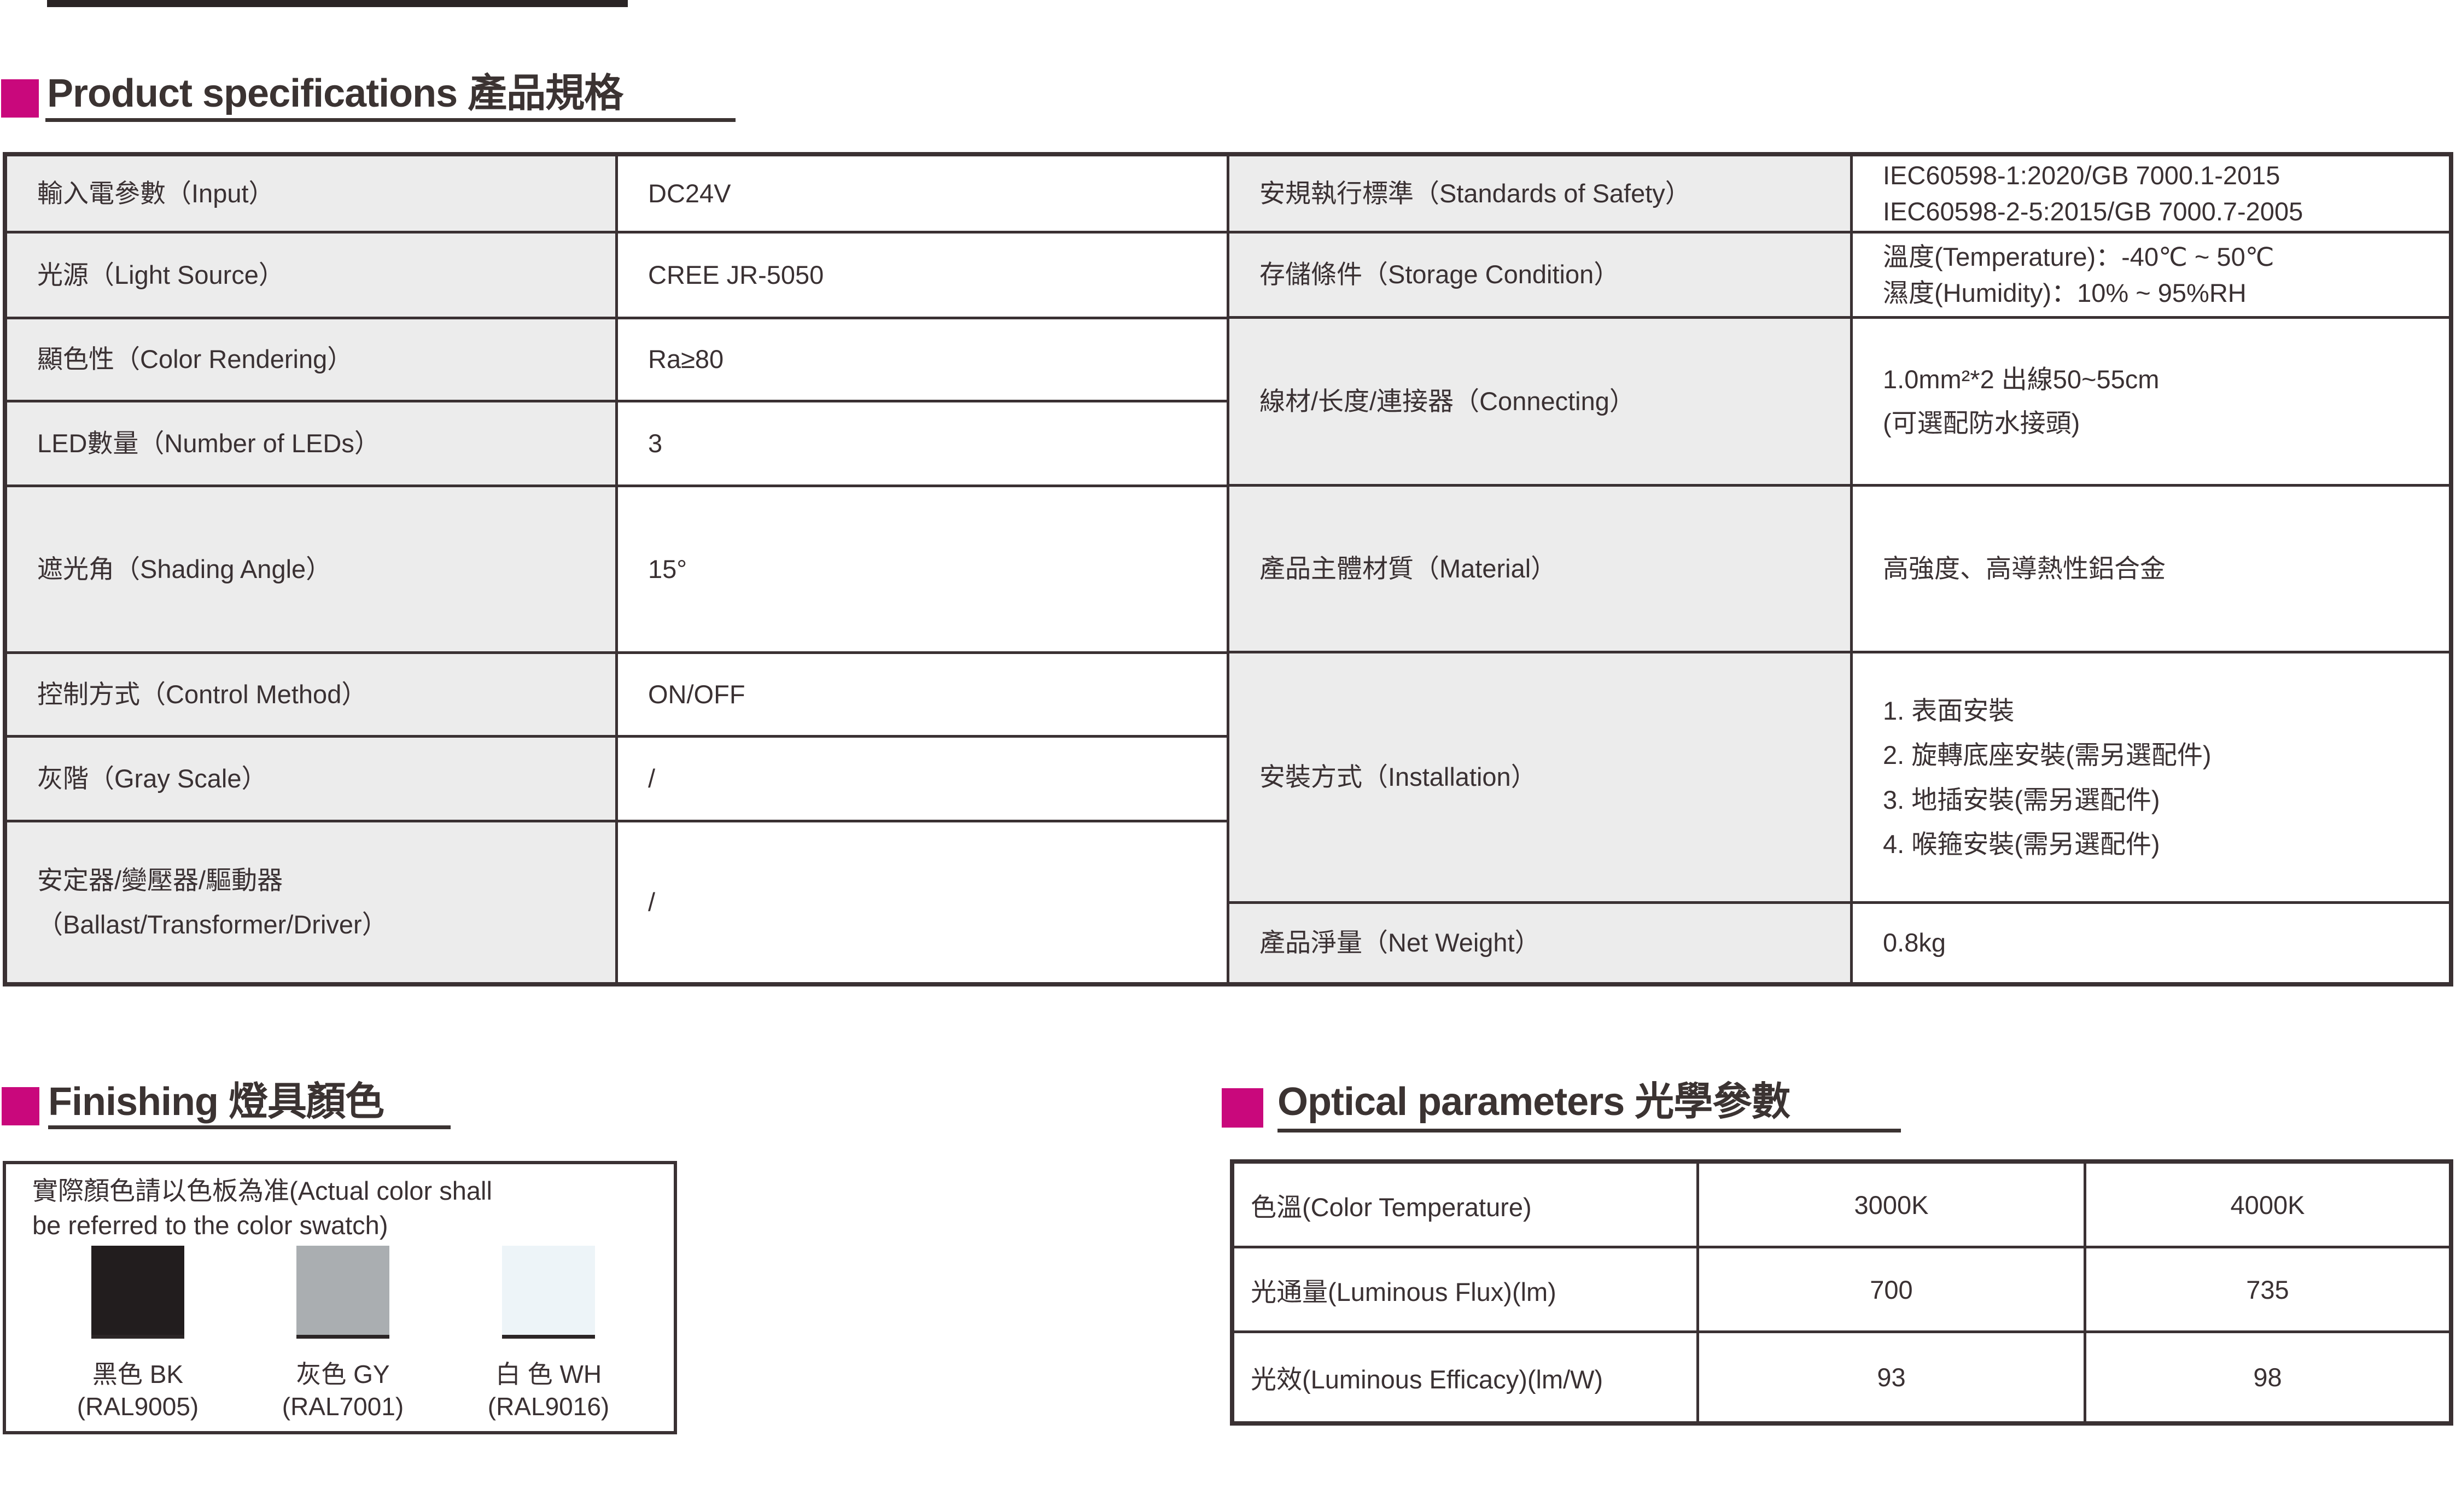 The height and width of the screenshot is (1512, 2456). Describe the element at coordinates (1891, 1377) in the screenshot. I see `optical-efficacy-3000k: 93` at that location.